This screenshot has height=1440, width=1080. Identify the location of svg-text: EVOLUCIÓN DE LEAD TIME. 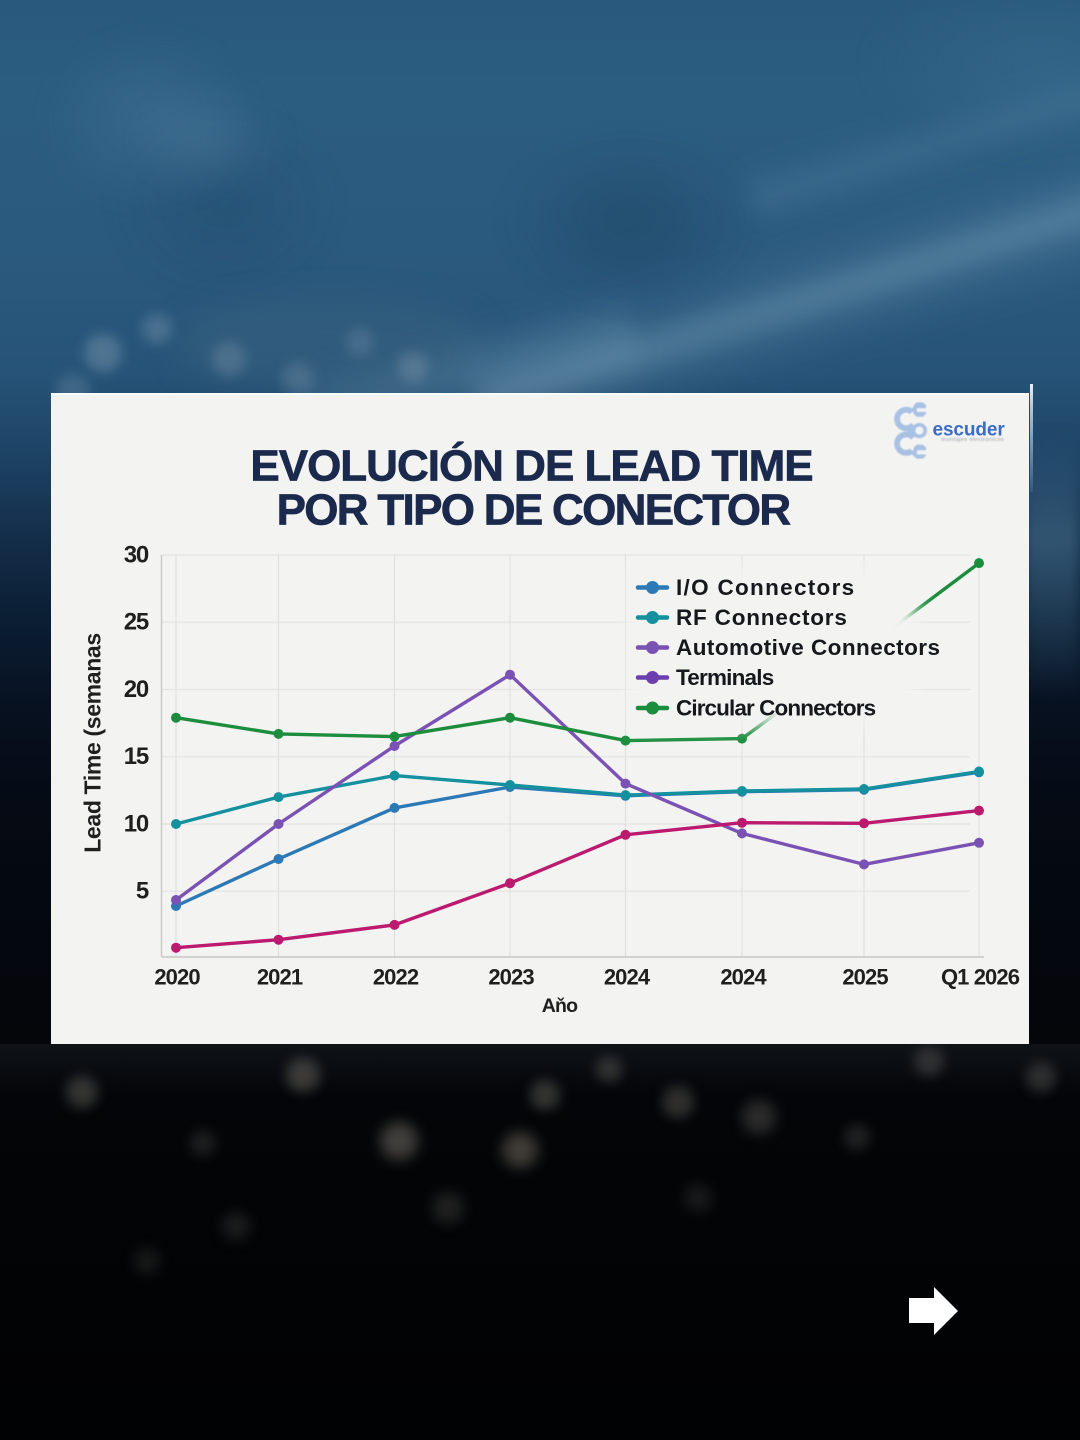
(531, 465).